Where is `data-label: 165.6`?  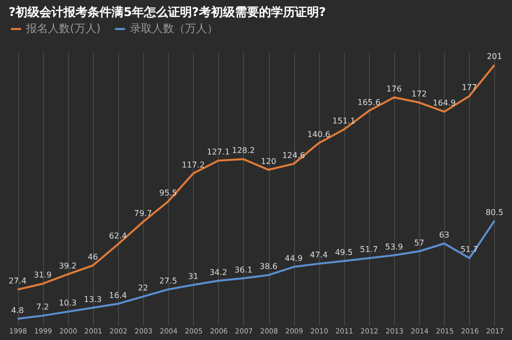 data-label: 165.6 is located at coordinates (369, 102).